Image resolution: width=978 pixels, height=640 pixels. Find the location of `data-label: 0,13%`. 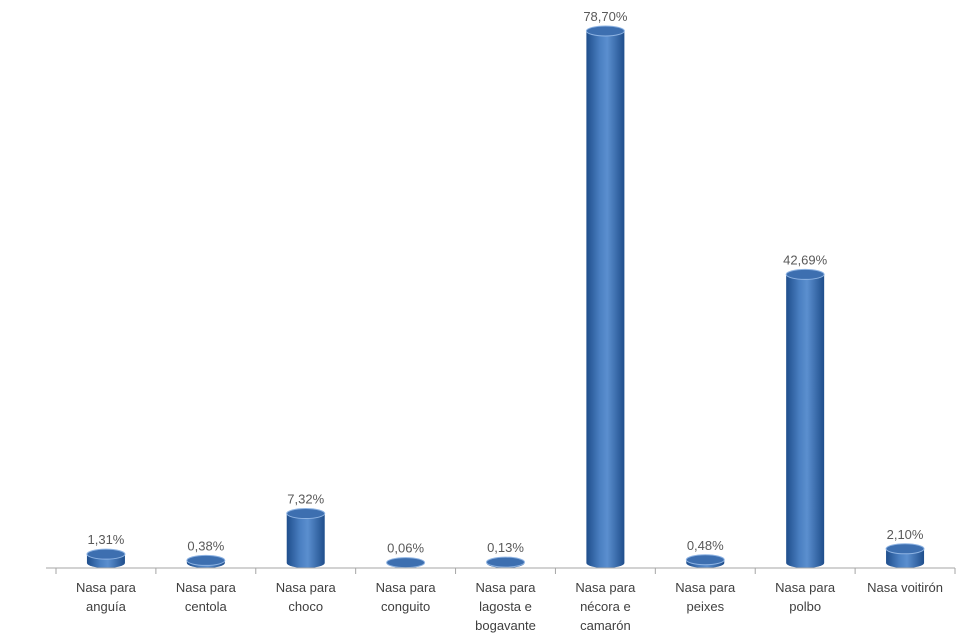

data-label: 0,13% is located at coordinates (505, 547).